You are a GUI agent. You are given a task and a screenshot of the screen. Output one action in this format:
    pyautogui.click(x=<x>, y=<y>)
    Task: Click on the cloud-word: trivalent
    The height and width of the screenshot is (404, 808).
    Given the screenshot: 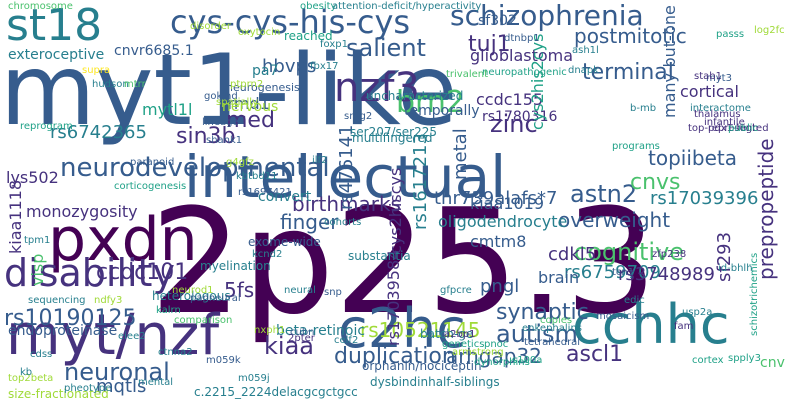 What is the action you would take?
    pyautogui.click(x=467, y=74)
    